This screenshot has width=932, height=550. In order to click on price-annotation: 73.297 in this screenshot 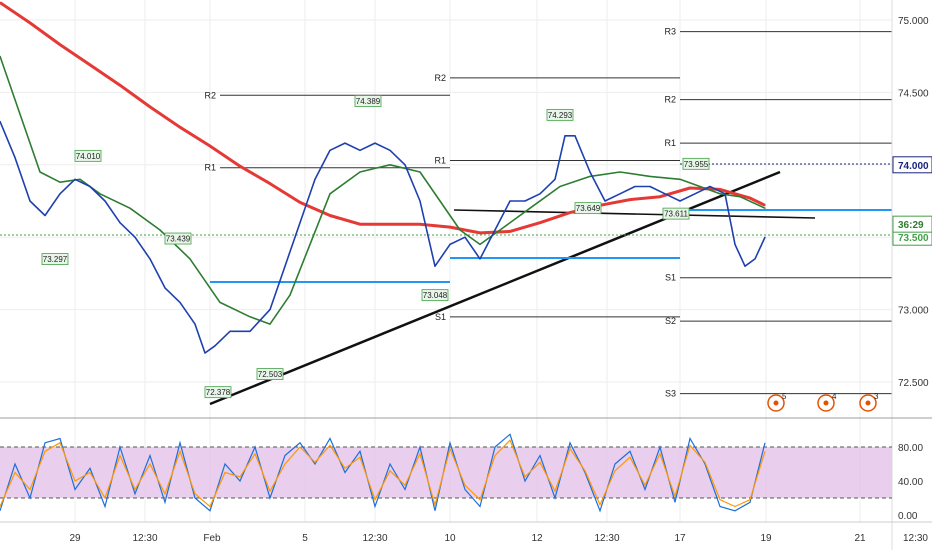, I will do `click(55, 259)`.